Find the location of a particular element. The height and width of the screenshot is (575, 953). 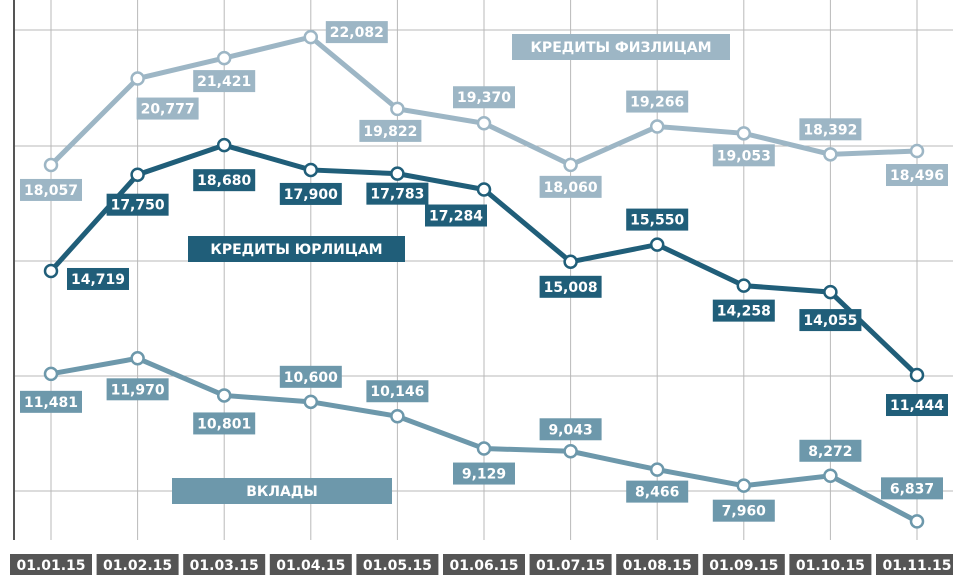

value-label: 18,392 is located at coordinates (830, 130).